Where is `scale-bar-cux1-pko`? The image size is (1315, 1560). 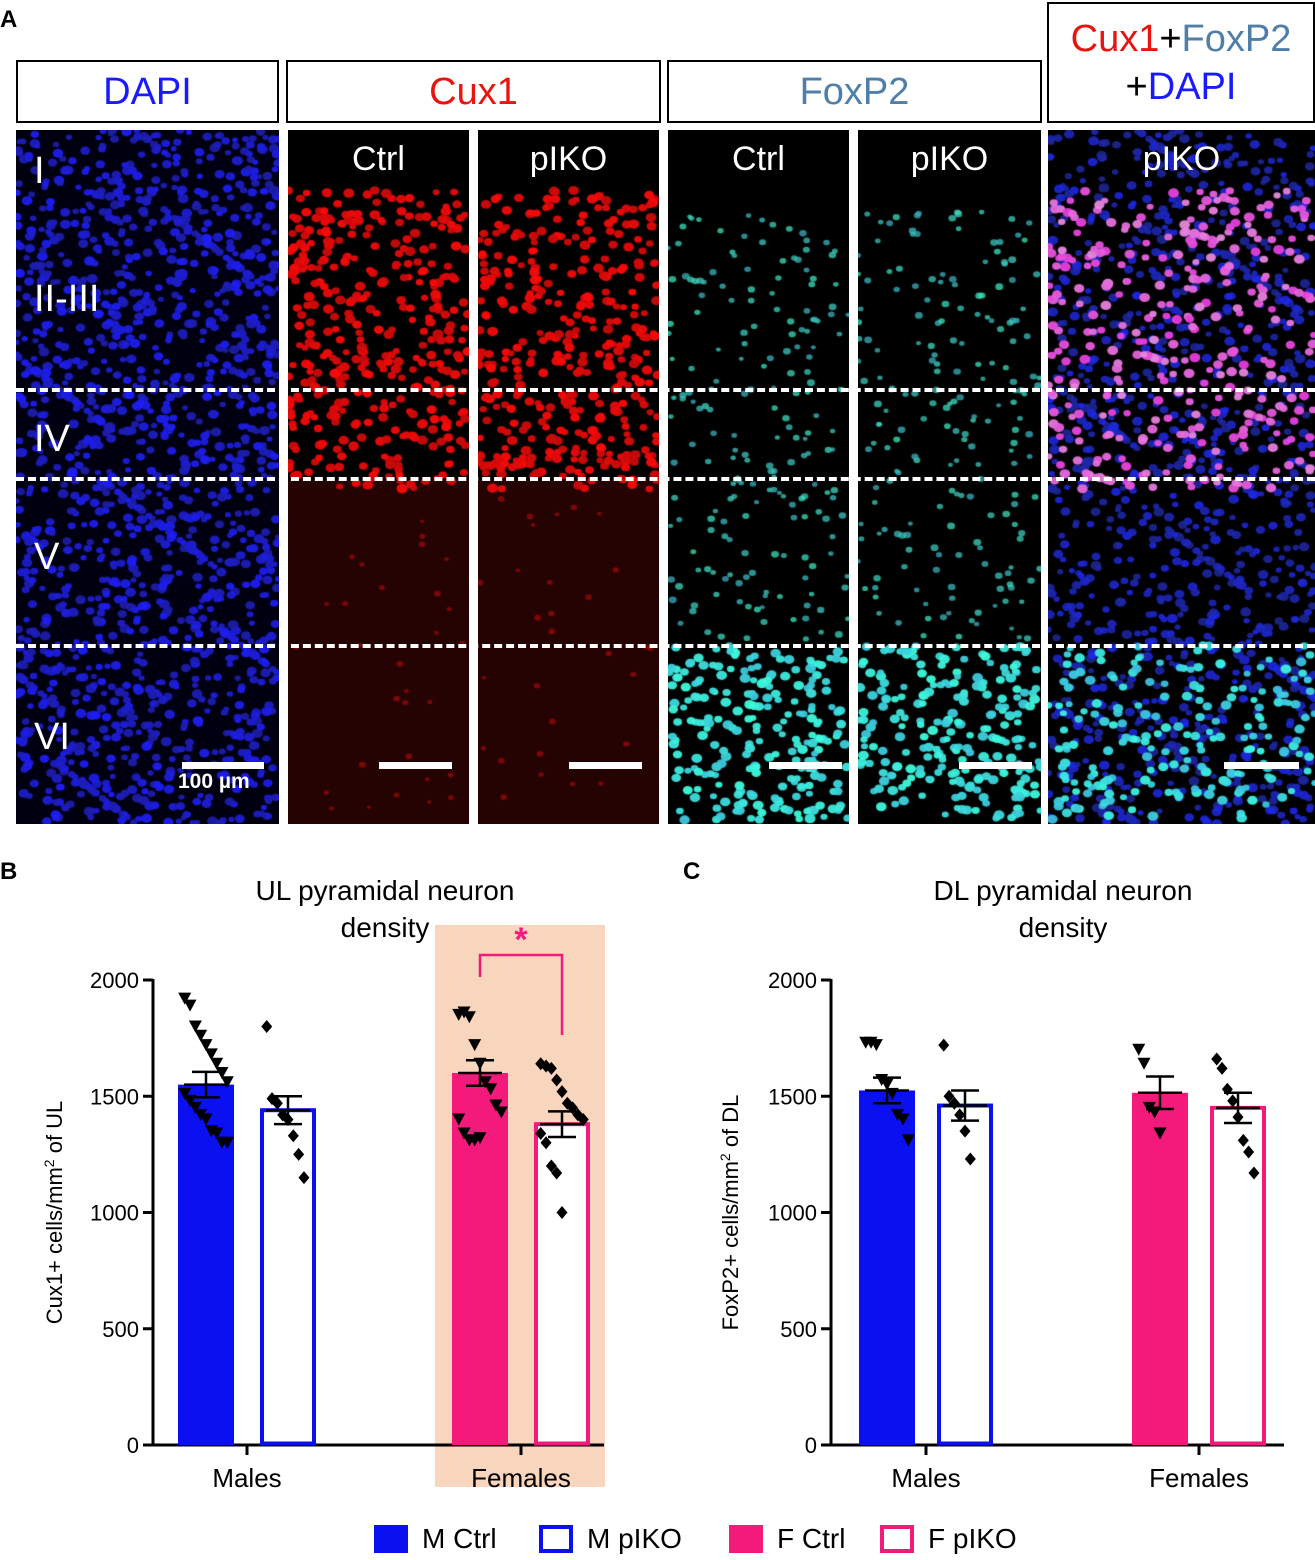
scale-bar-cux1-pko is located at coordinates (605, 765).